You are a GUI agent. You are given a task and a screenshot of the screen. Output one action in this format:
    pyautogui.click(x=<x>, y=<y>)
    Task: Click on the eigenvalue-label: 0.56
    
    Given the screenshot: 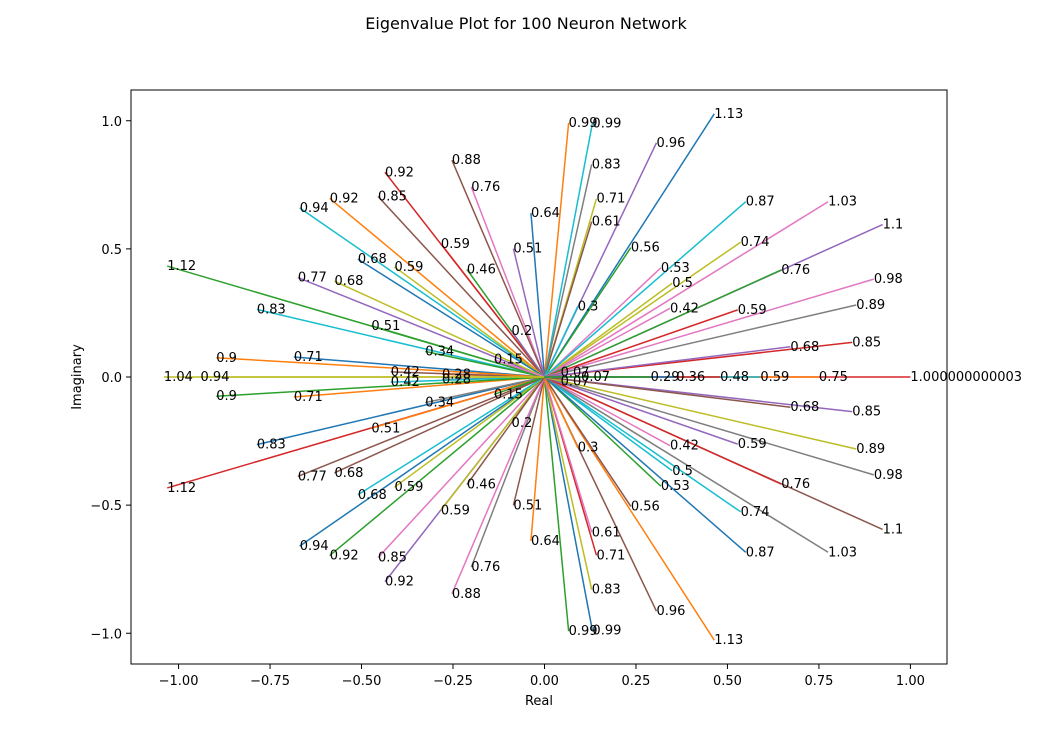 What is the action you would take?
    pyautogui.click(x=645, y=506)
    